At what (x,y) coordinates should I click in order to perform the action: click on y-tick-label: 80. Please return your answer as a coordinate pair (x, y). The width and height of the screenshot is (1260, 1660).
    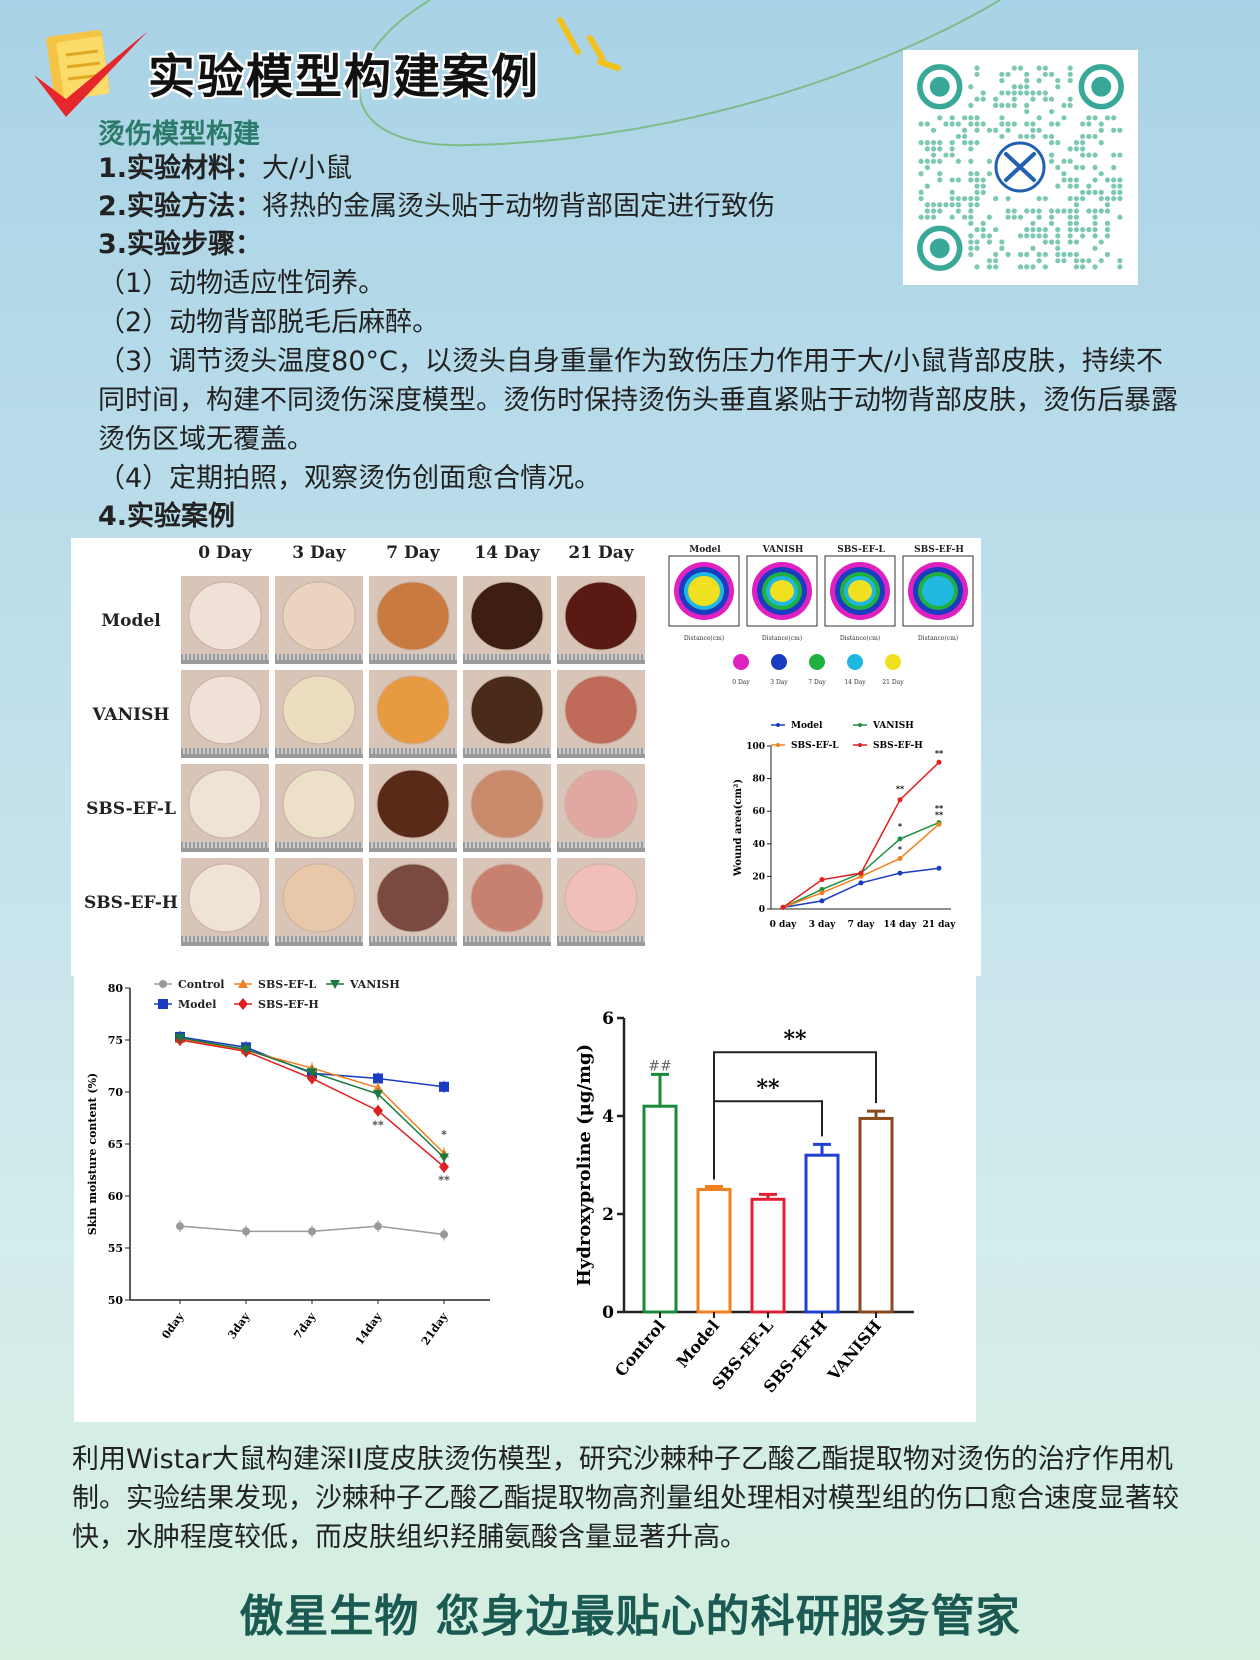
    Looking at the image, I should click on (758, 780).